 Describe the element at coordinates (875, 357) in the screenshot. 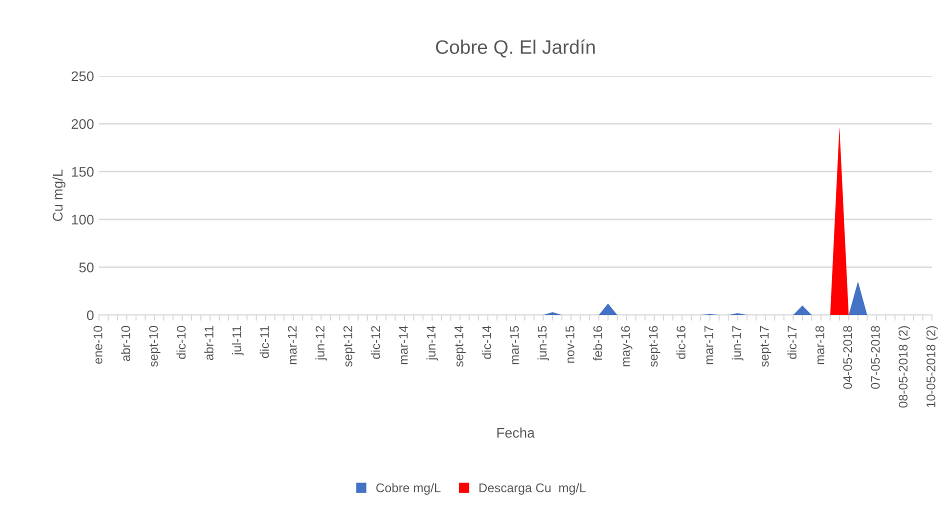

I see `x-tick-label: 07-05-2018` at that location.